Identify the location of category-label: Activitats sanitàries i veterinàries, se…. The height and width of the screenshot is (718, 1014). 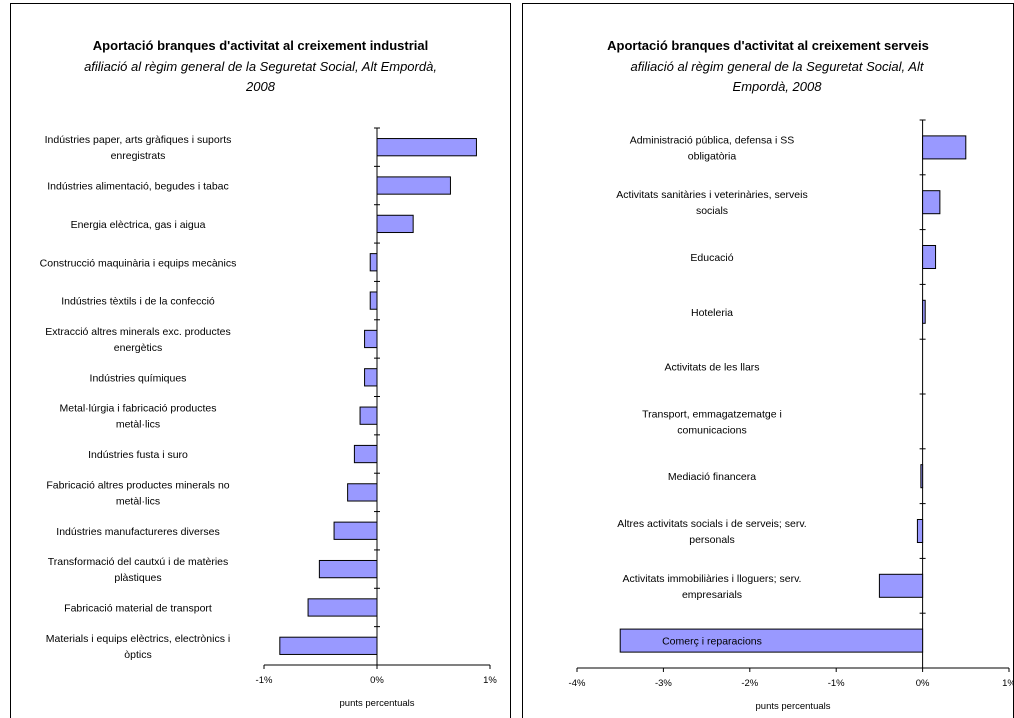
(711, 203).